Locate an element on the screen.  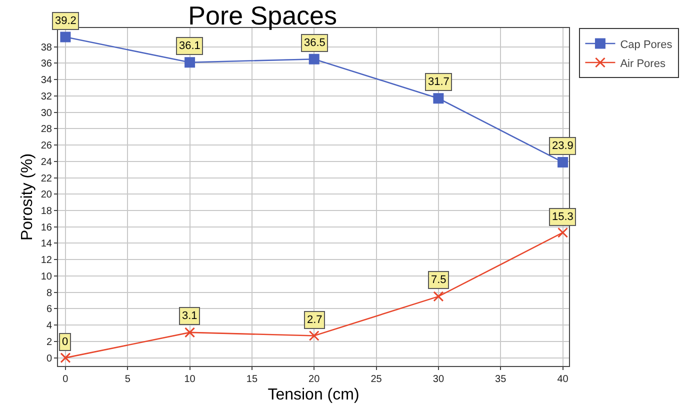
x-tick-label: 20 is located at coordinates (314, 379).